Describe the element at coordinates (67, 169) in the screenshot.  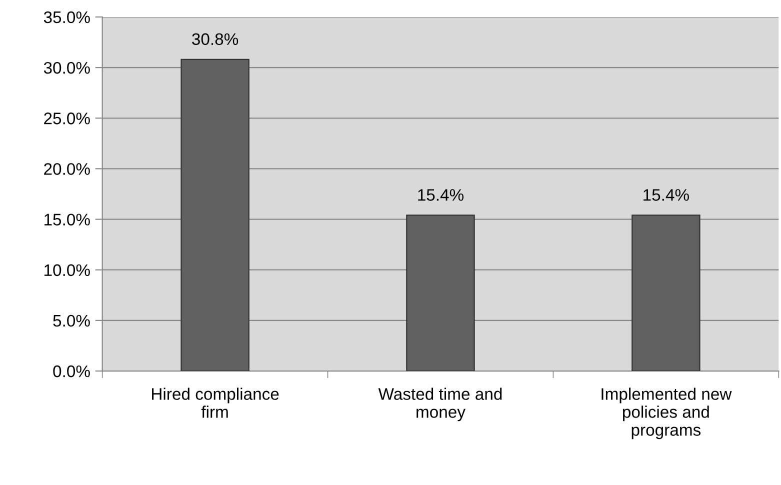
I see `y-tick-label: 20.0%` at that location.